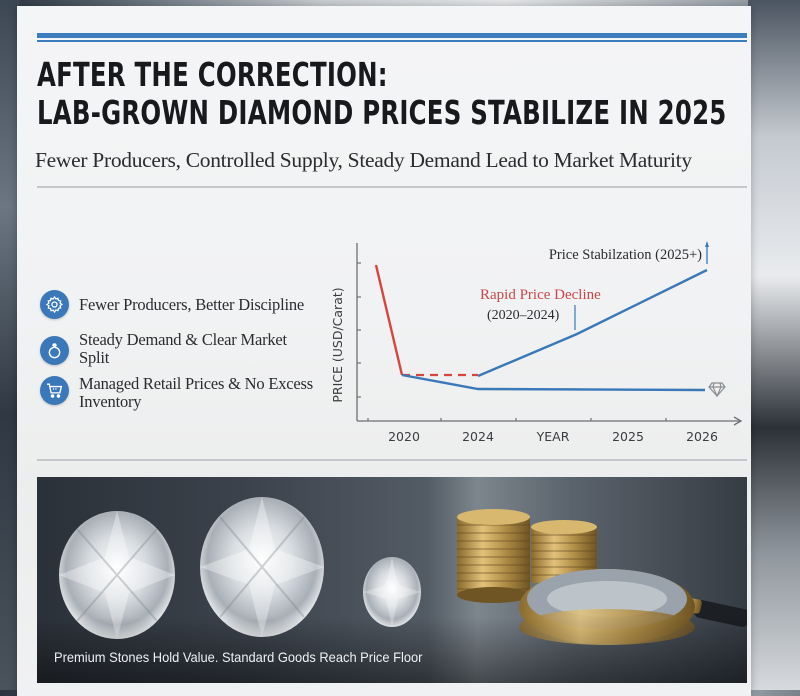  Describe the element at coordinates (212, 74) in the screenshot. I see `title-line-1: AFTER THE CORRECTION:` at that location.